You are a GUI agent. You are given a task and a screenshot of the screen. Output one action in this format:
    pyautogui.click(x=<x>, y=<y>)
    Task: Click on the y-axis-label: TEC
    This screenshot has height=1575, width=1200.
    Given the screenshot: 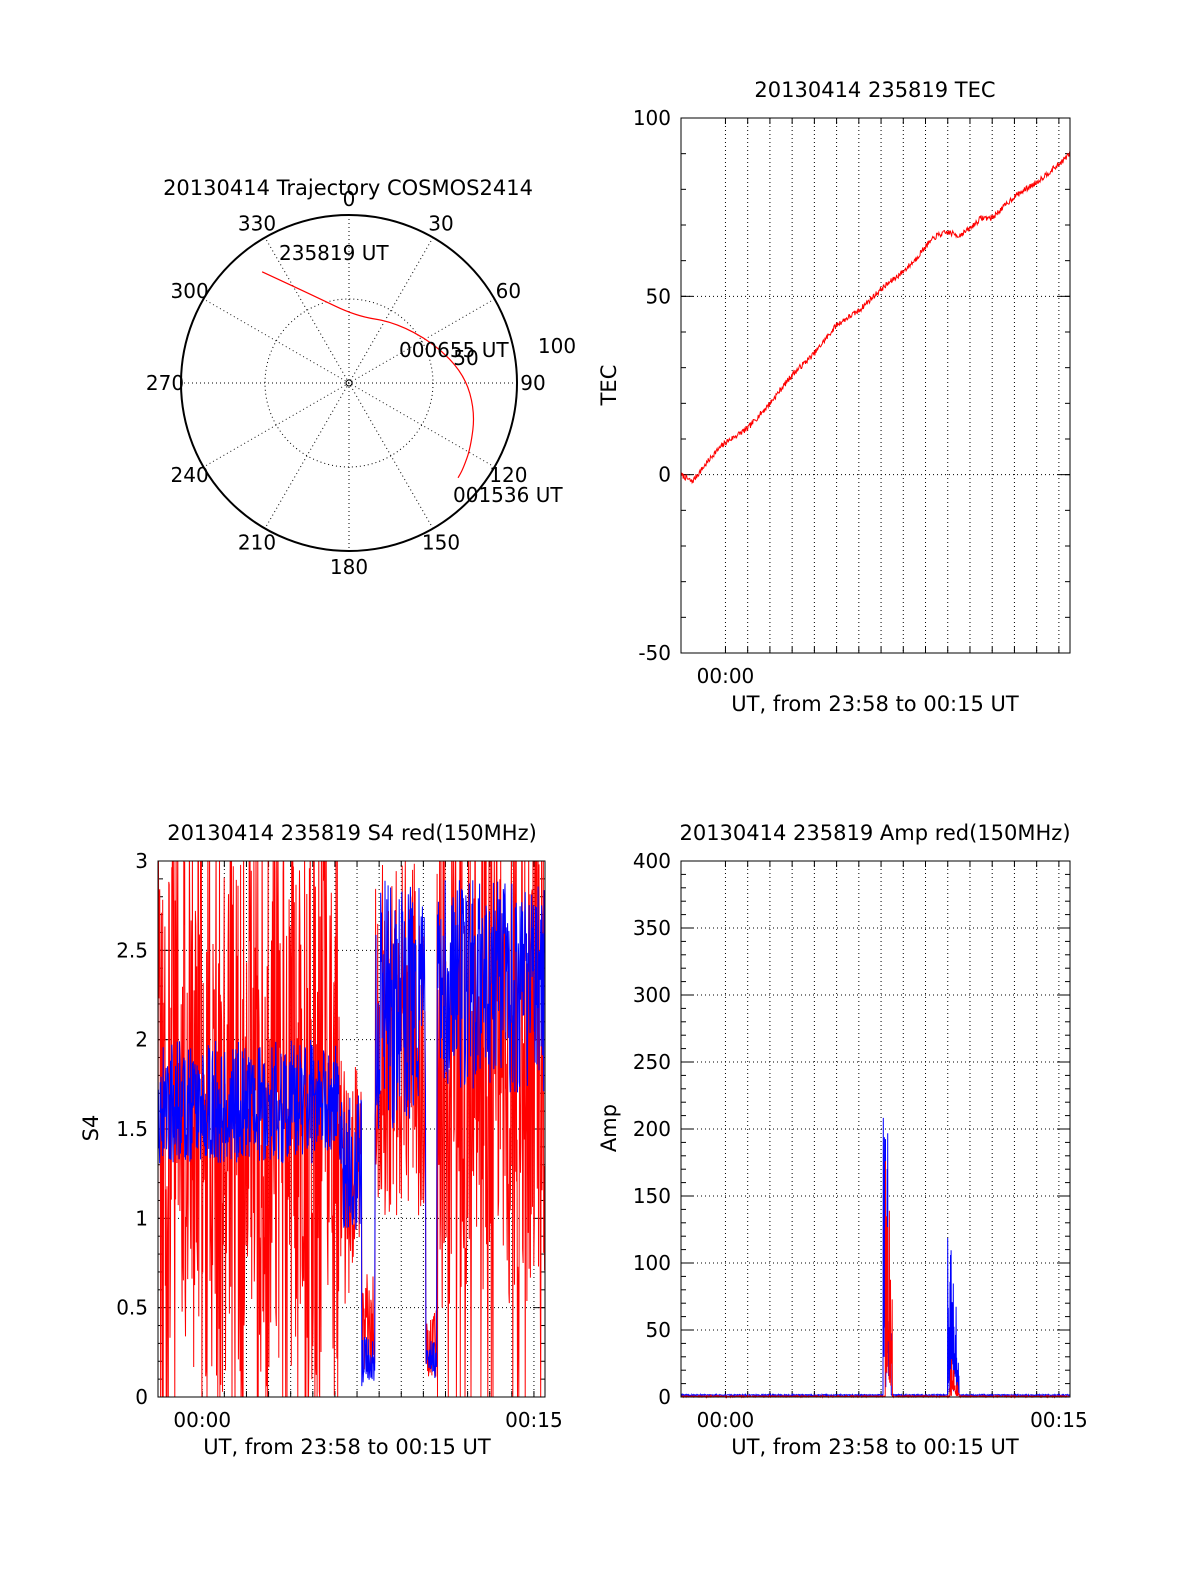 What is the action you would take?
    pyautogui.click(x=609, y=386)
    